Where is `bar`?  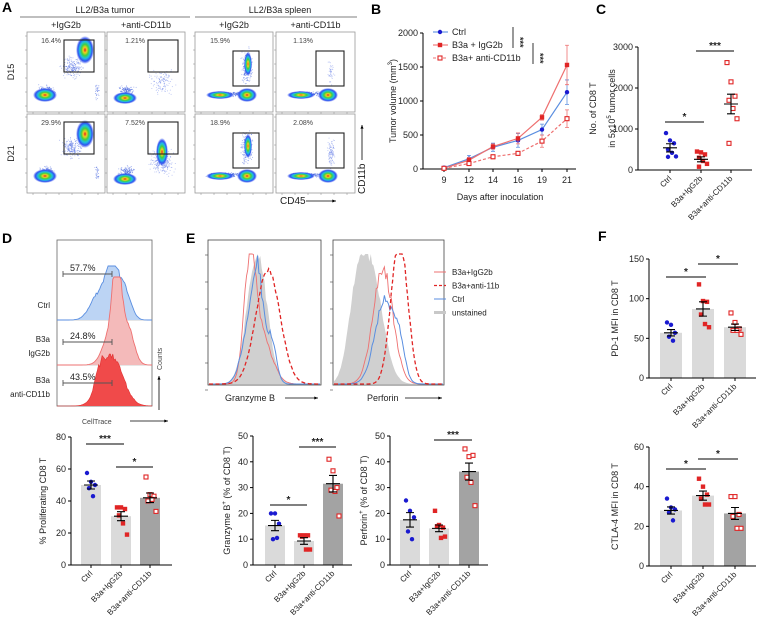
bar is located at coordinates (671, 538).